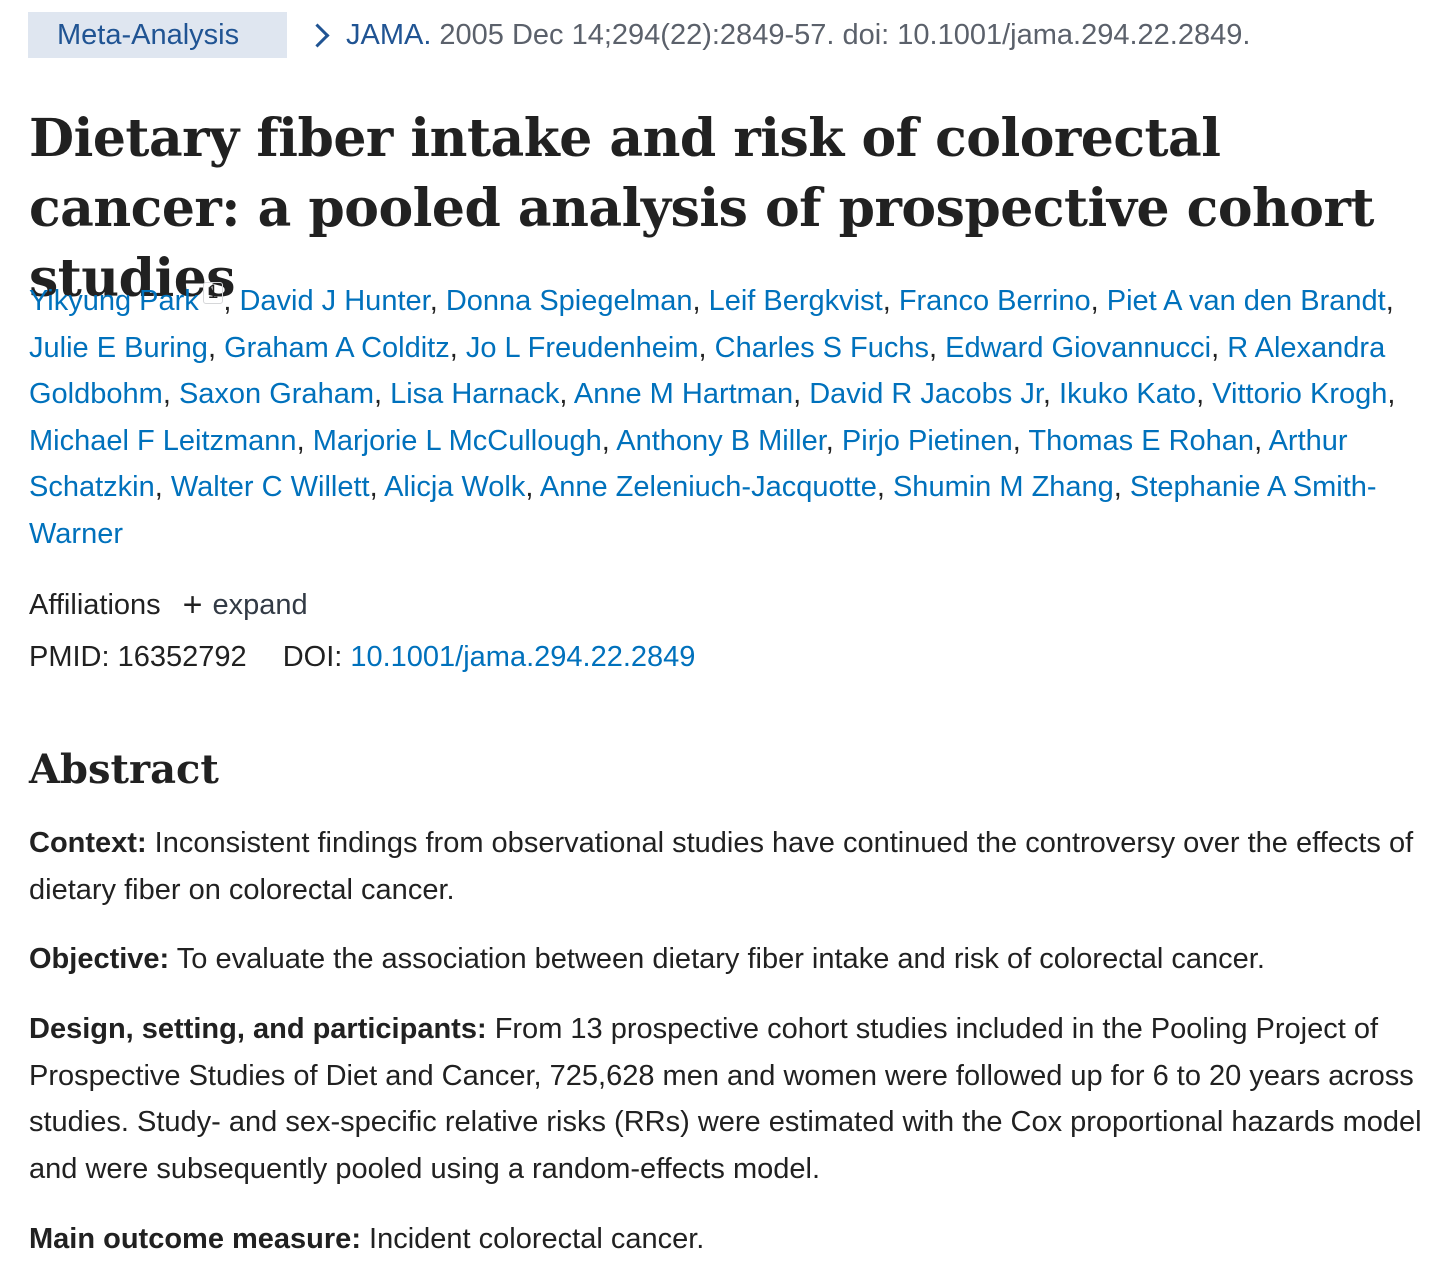 This screenshot has width=1456, height=1284. Describe the element at coordinates (927, 440) in the screenshot. I see `author-link: Pirjo Pietinen` at that location.